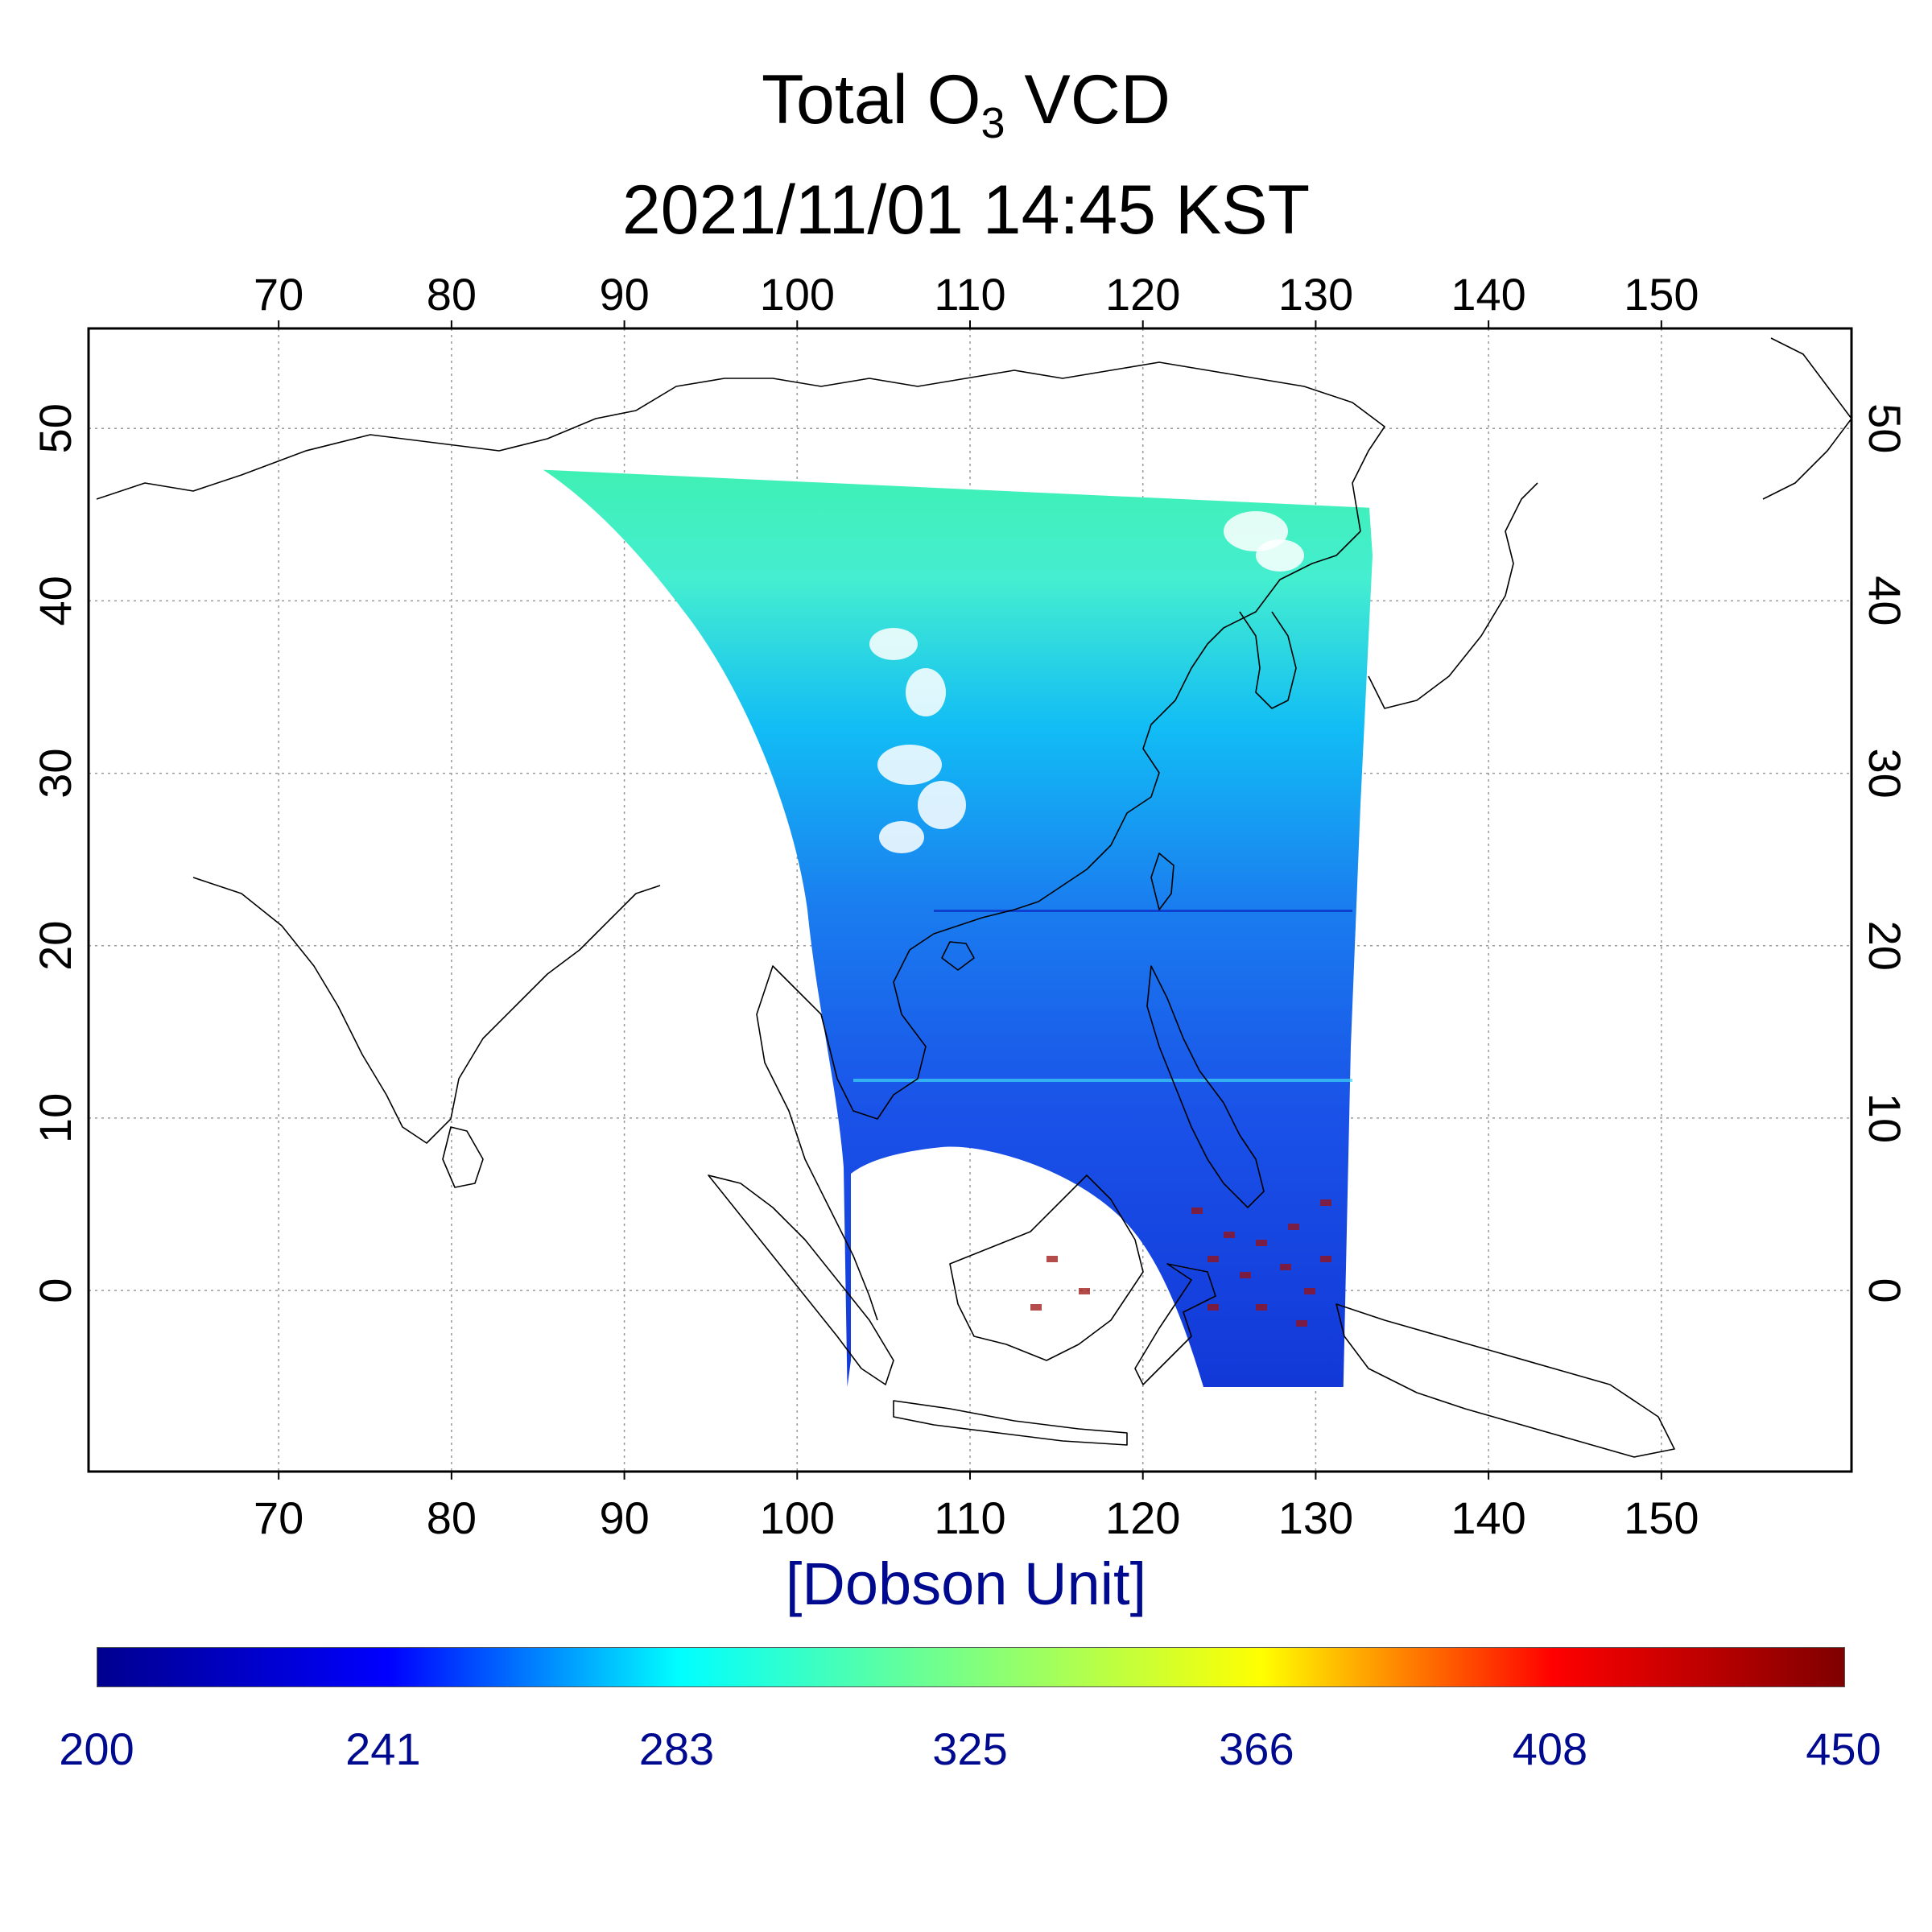 Image resolution: width=1932 pixels, height=1932 pixels. Describe the element at coordinates (1046, 1267) in the screenshot. I see `coastline-borneo` at that location.